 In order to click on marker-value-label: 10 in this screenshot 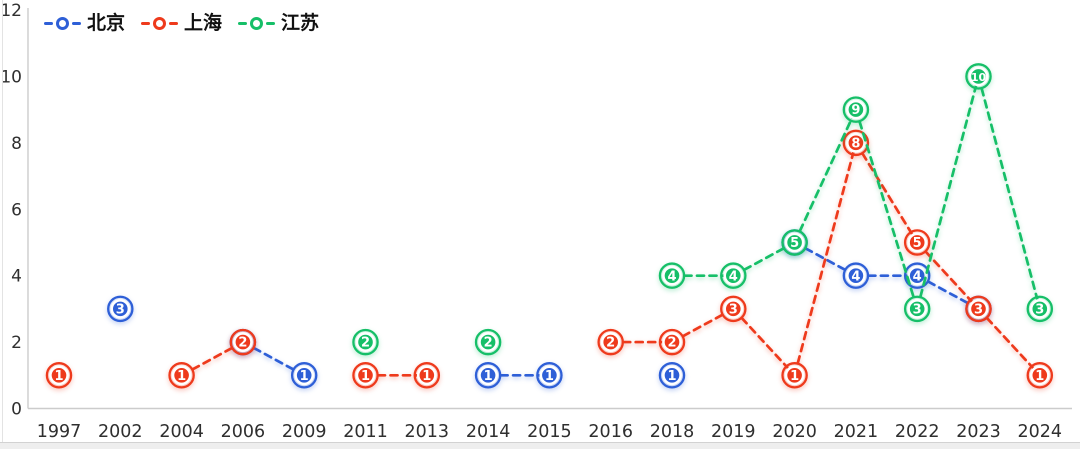, I will do `click(979, 77)`.